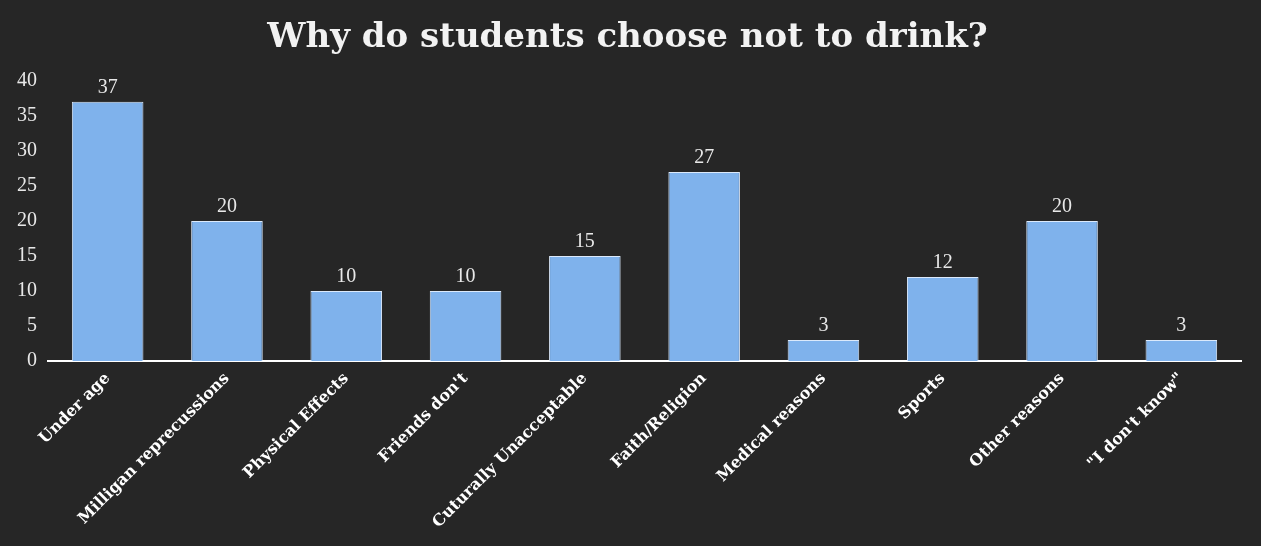 The width and height of the screenshot is (1261, 546). I want to click on y-tick-label: 20, so click(27, 219).